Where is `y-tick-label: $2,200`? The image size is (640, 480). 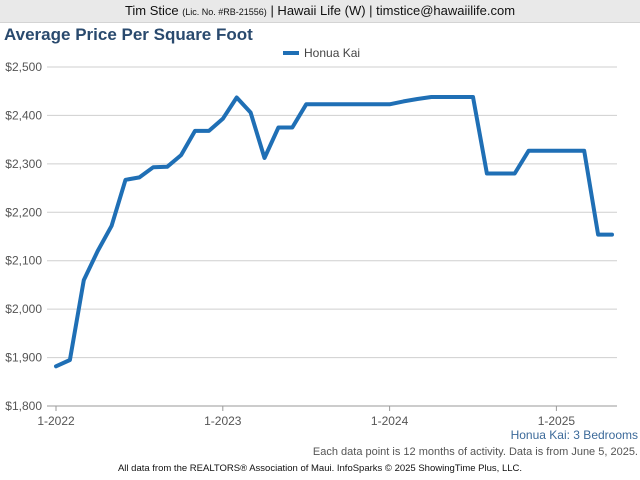 y-tick-label: $2,200 is located at coordinates (23, 212).